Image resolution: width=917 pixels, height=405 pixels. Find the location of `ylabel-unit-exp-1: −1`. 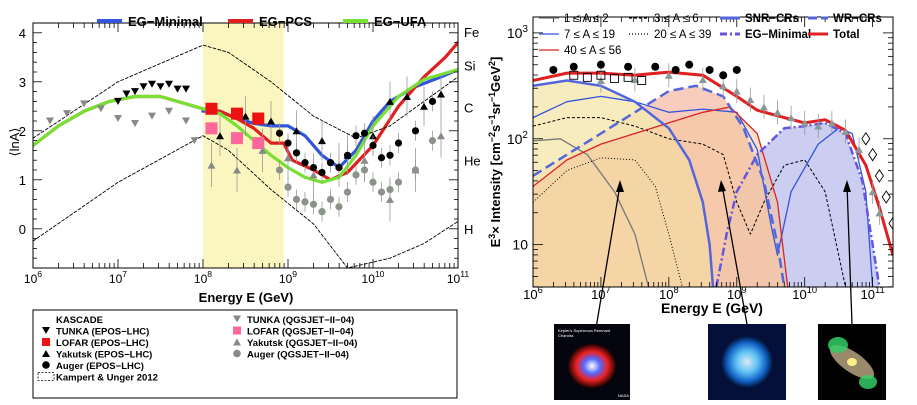

ylabel-unit-exp-1: −1 is located at coordinates (492, 120).